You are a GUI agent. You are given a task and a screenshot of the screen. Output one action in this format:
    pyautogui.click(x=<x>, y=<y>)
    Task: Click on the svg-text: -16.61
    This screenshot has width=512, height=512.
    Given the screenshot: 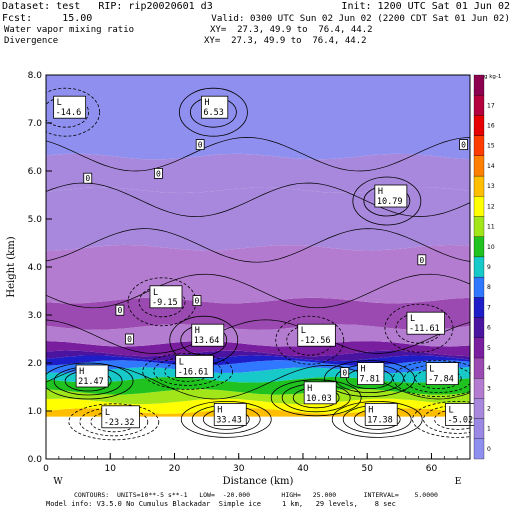 What is the action you would take?
    pyautogui.click(x=193, y=372)
    